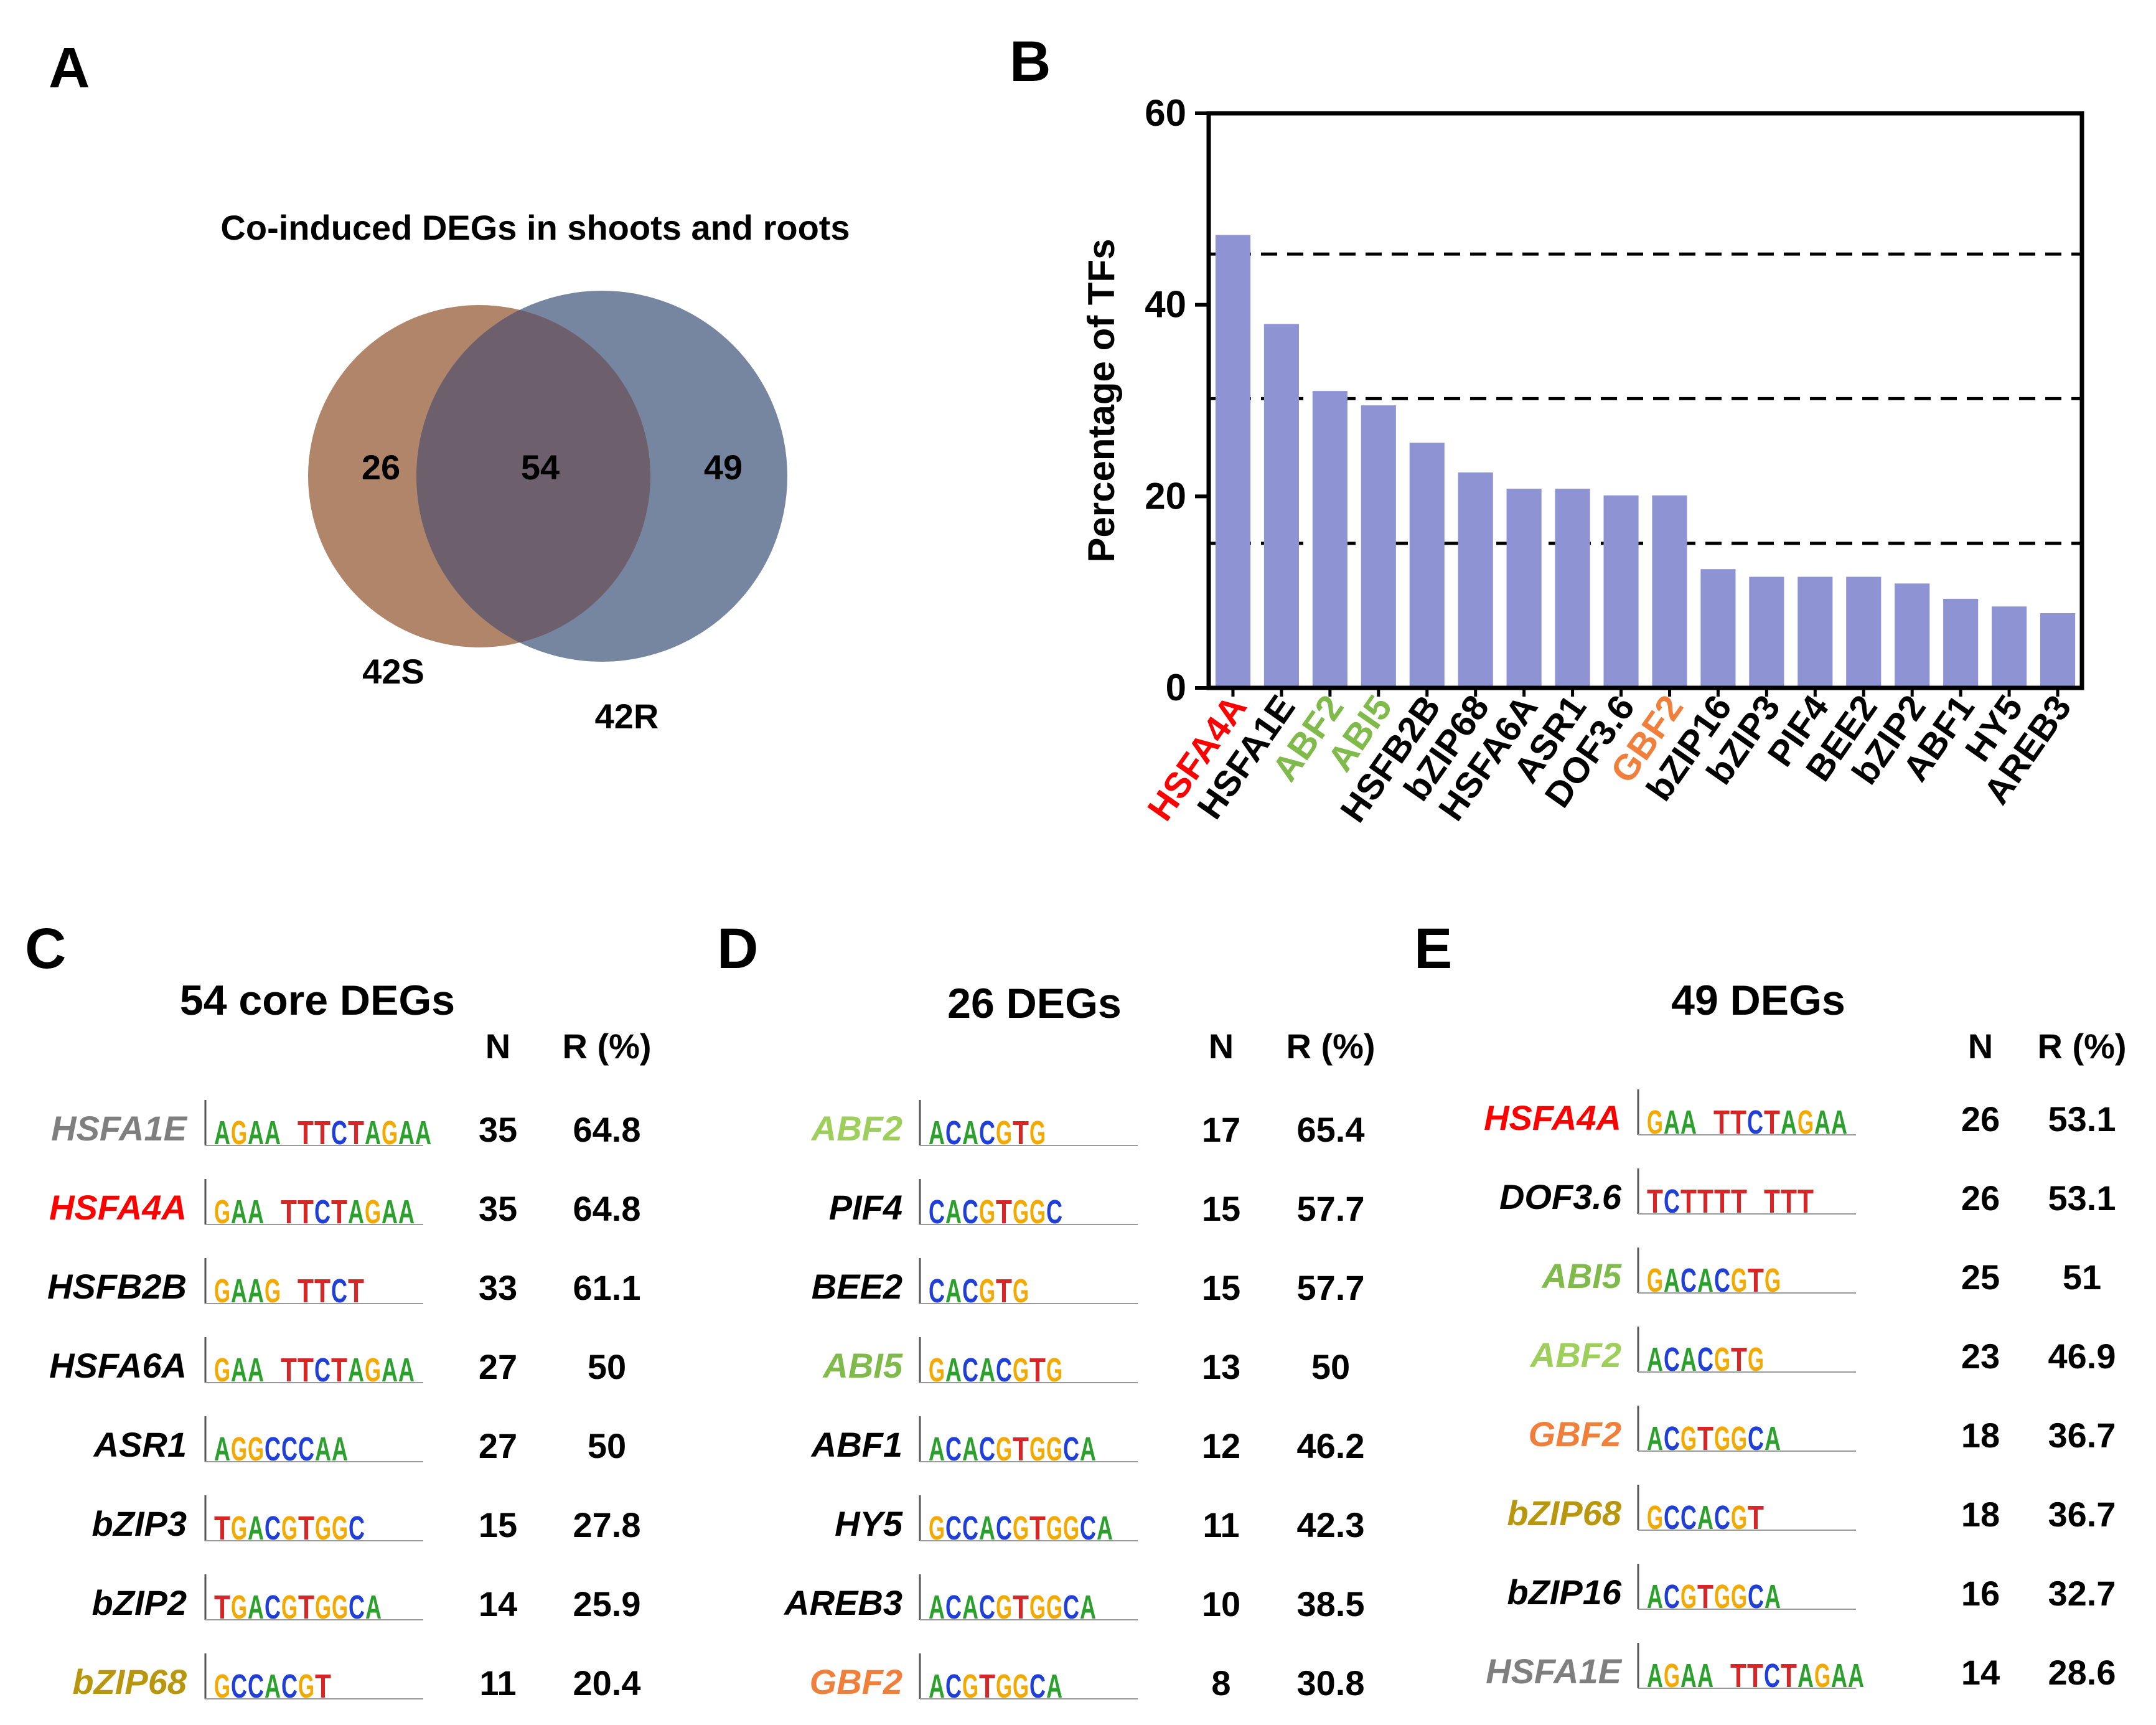 This screenshot has height=1725, width=2156. I want to click on value-r: 46.9, so click(2082, 1356).